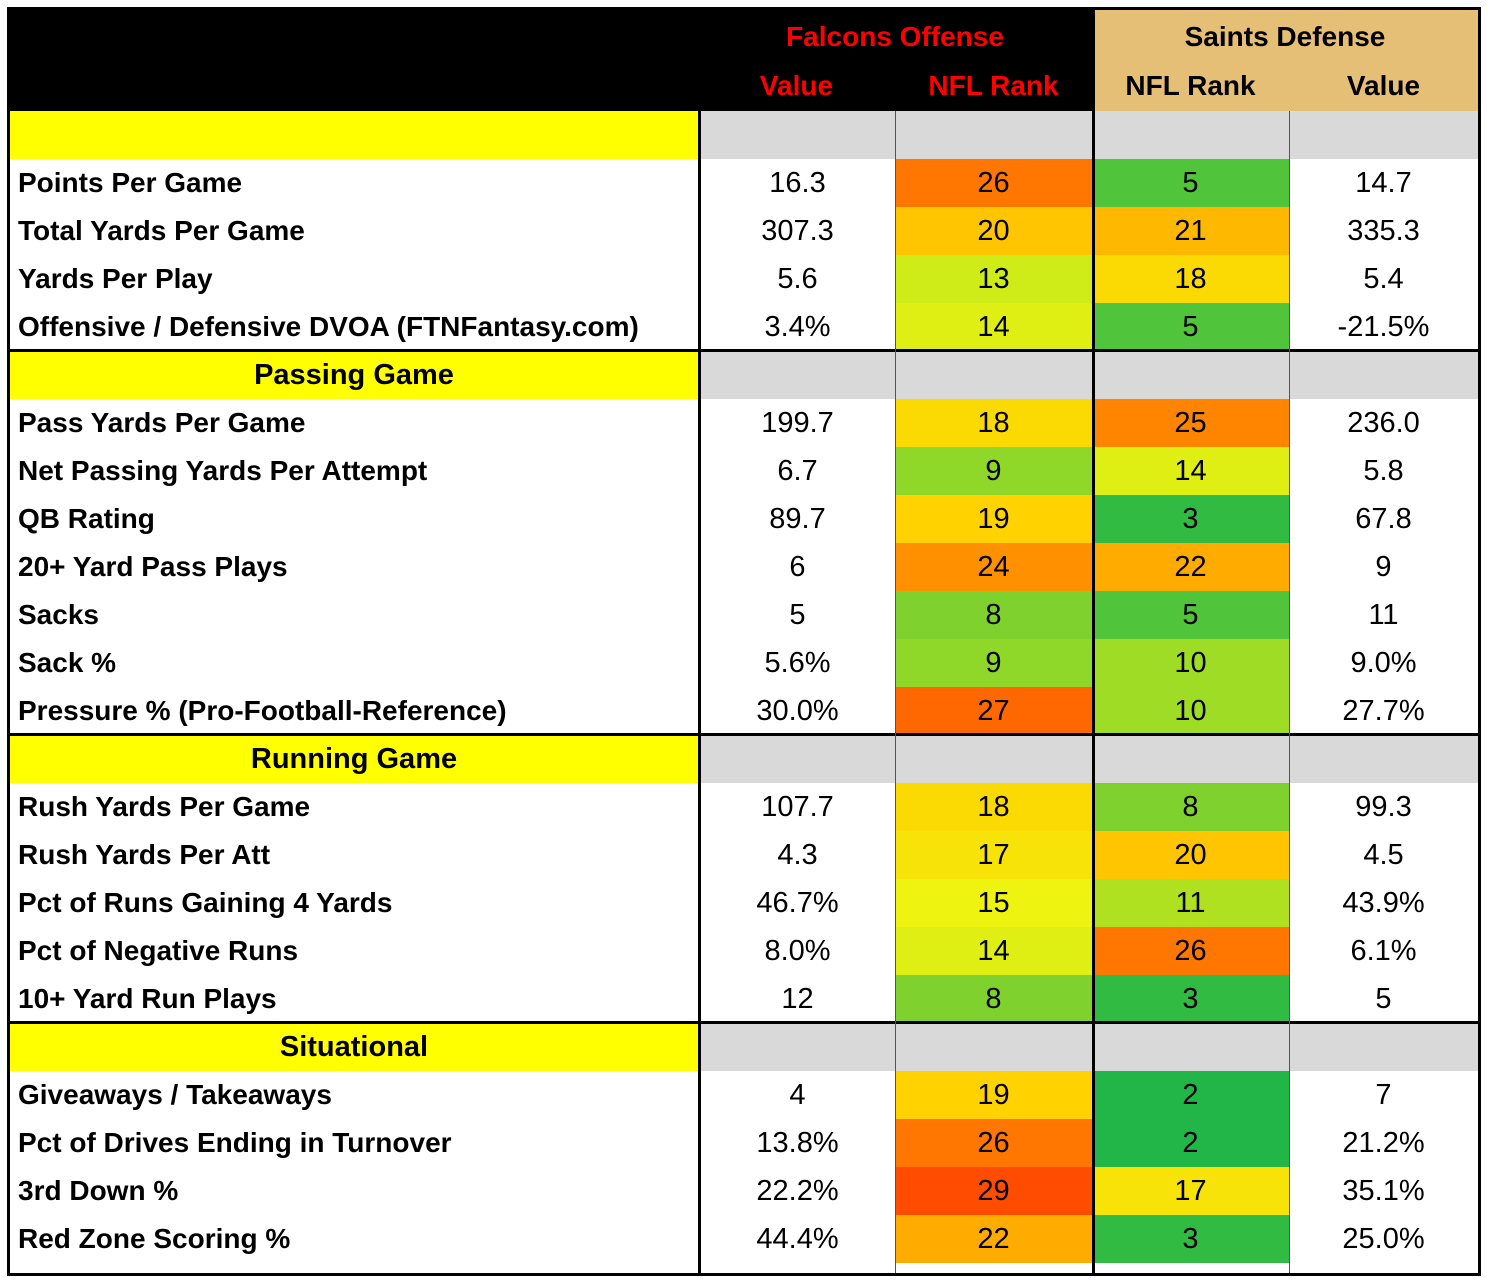  Describe the element at coordinates (744, 279) in the screenshot. I see `table-row: Yards Per Play 5.6 13 18 5.4` at that location.